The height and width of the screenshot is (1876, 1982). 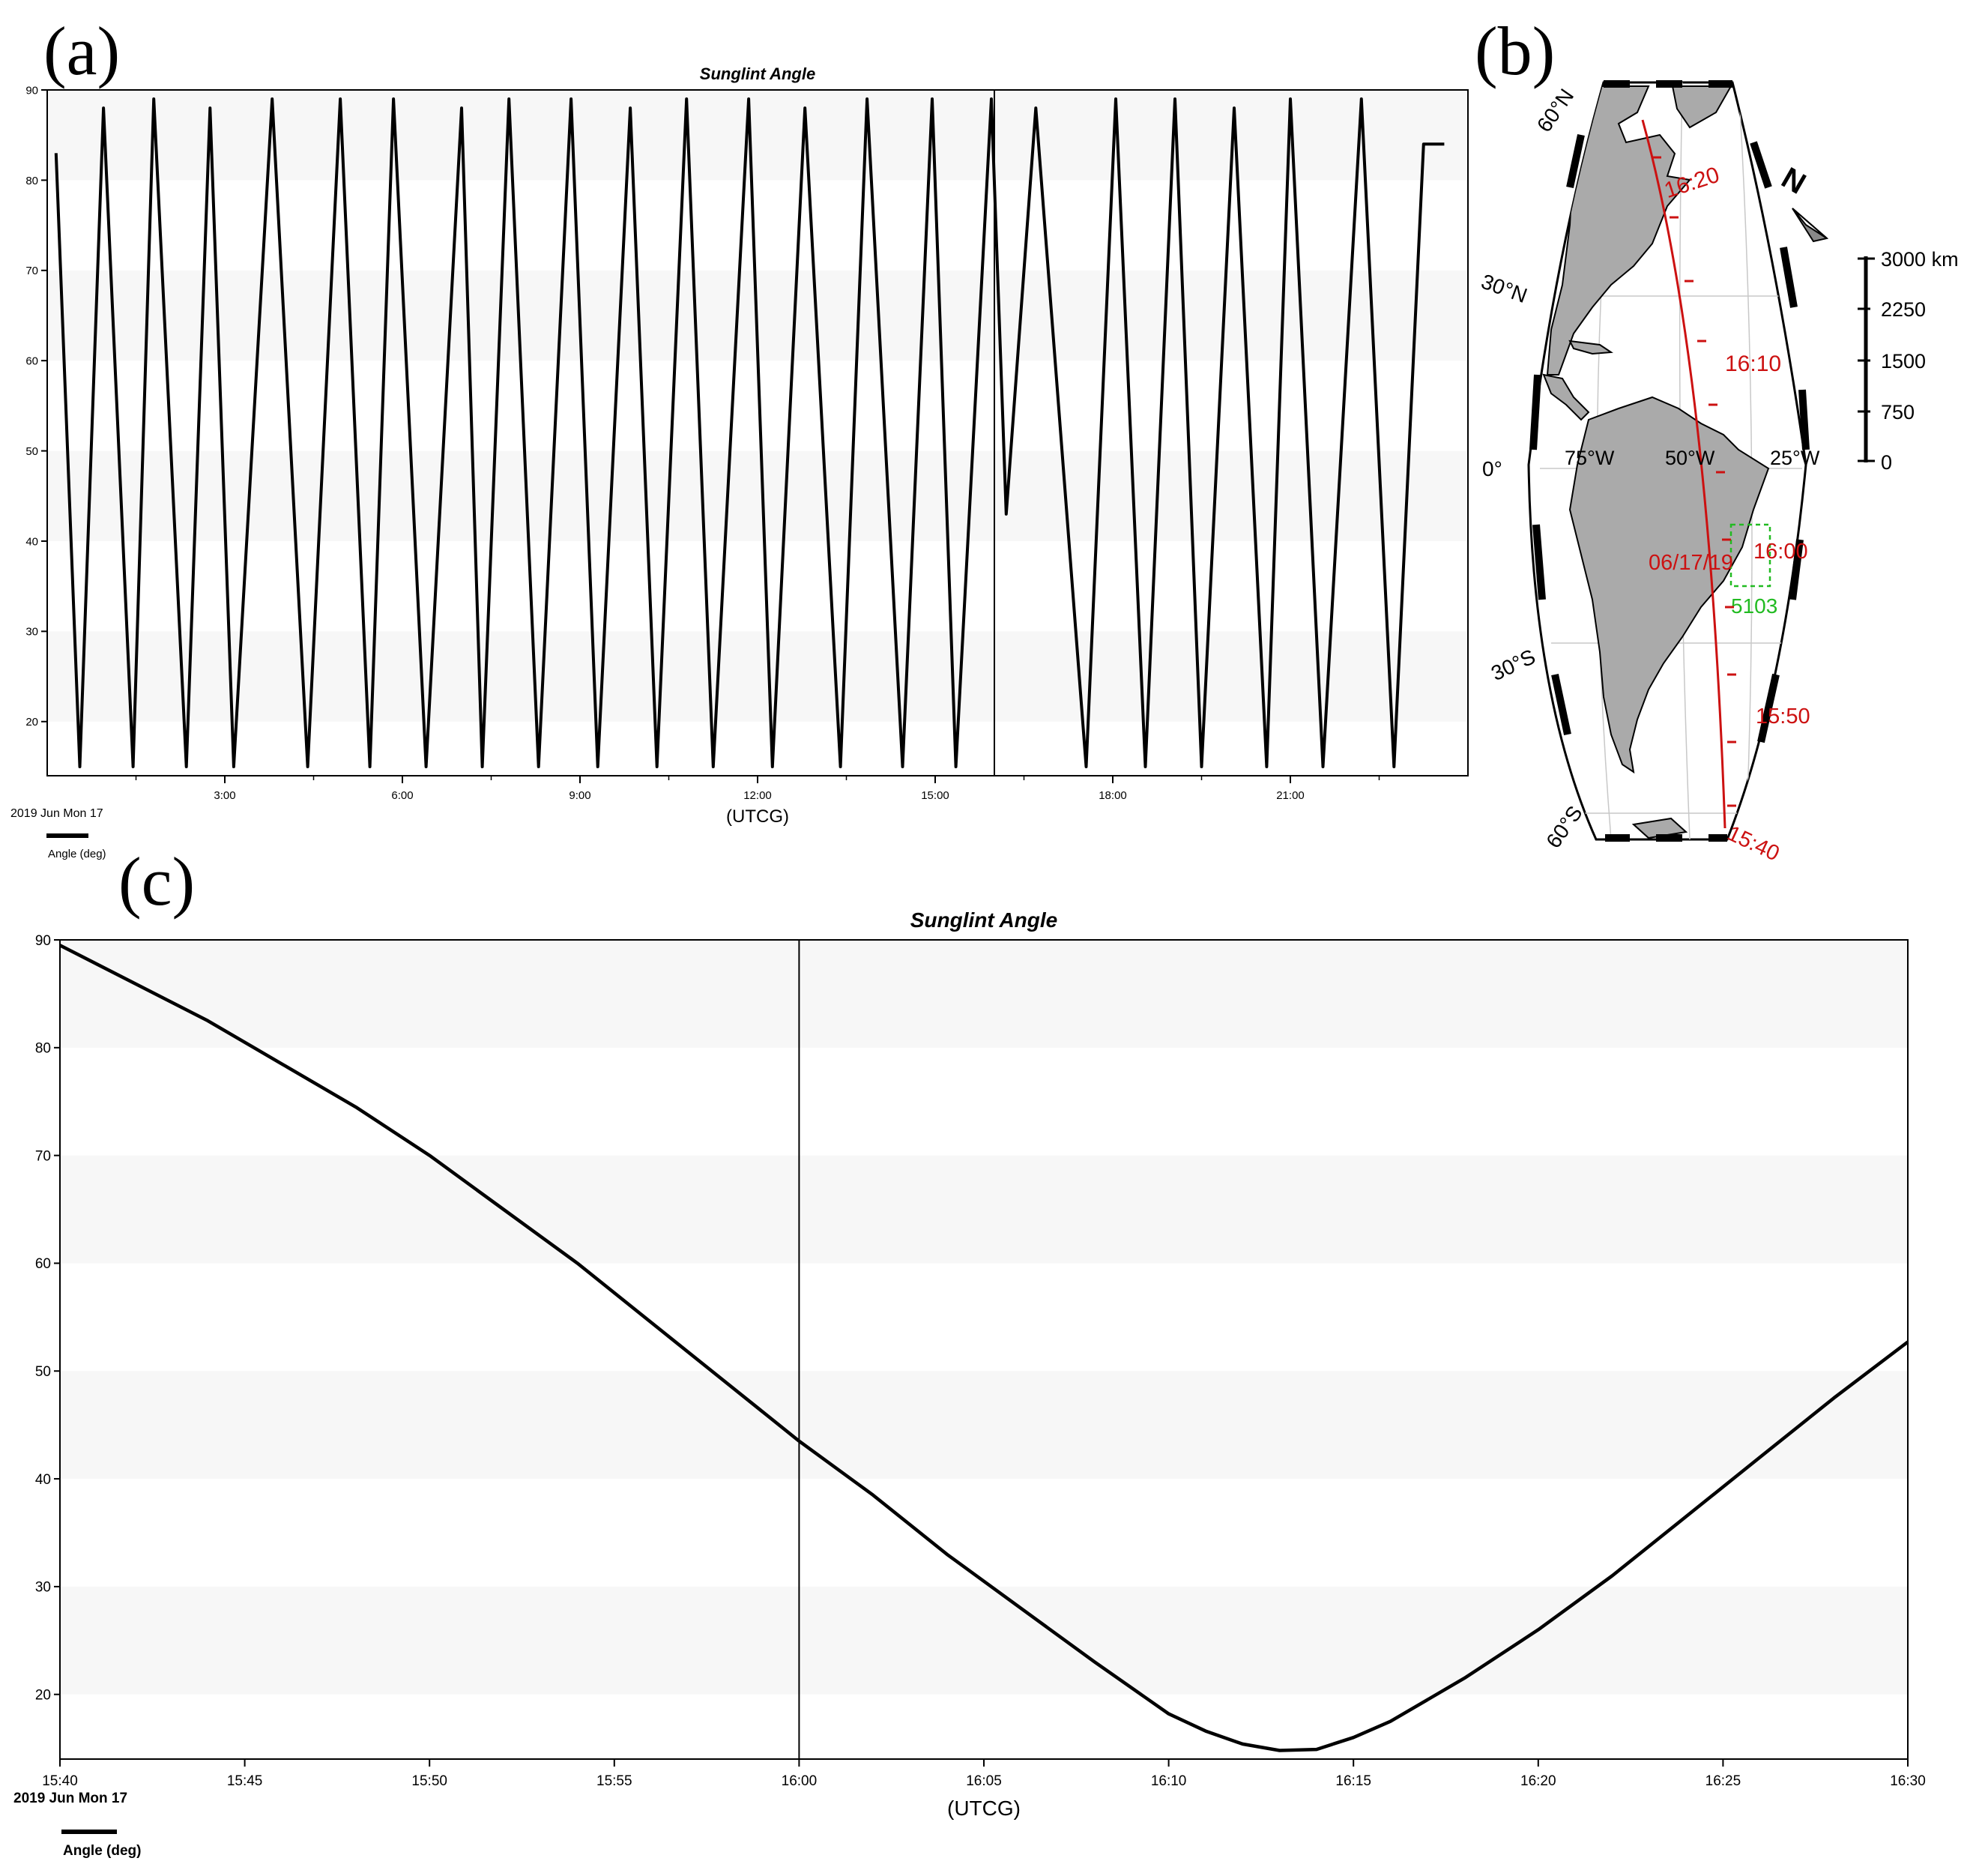 I want to click on c-ytick-label-40: 40, so click(x=43, y=1480).